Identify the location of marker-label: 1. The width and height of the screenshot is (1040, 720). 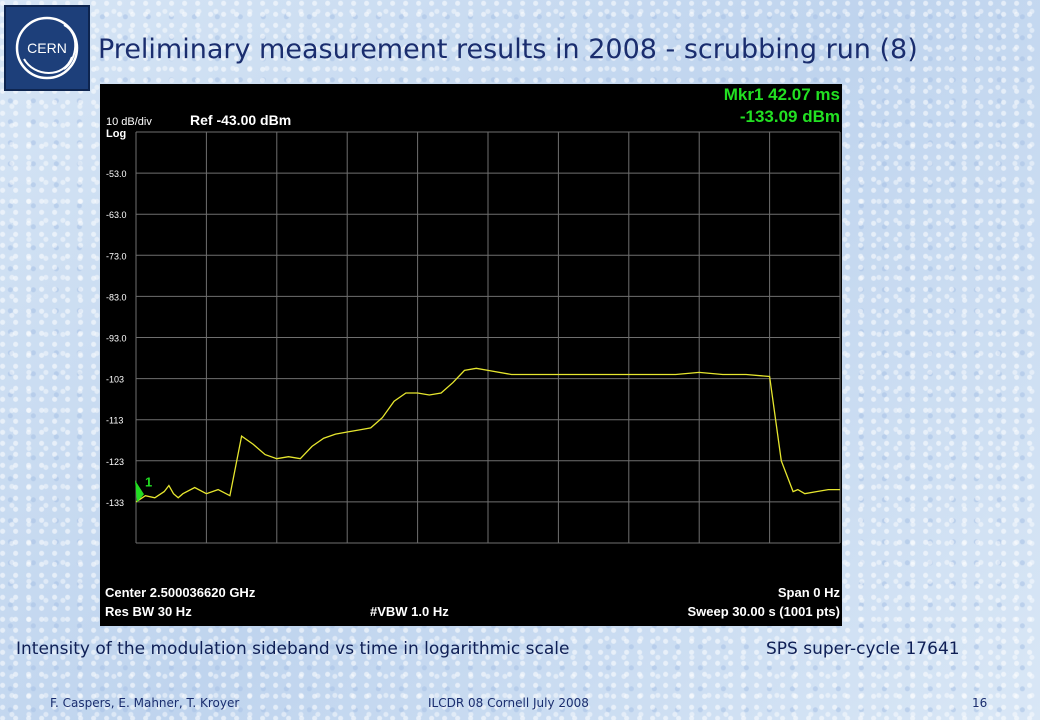
(148, 481).